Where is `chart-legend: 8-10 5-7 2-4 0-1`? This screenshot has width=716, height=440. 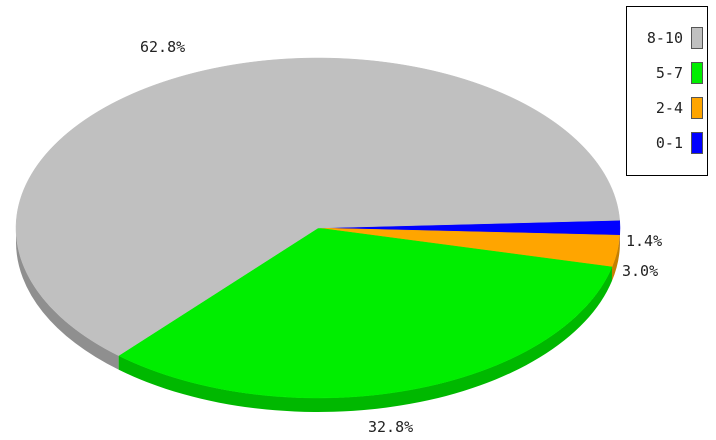 chart-legend: 8-10 5-7 2-4 0-1 is located at coordinates (667, 91).